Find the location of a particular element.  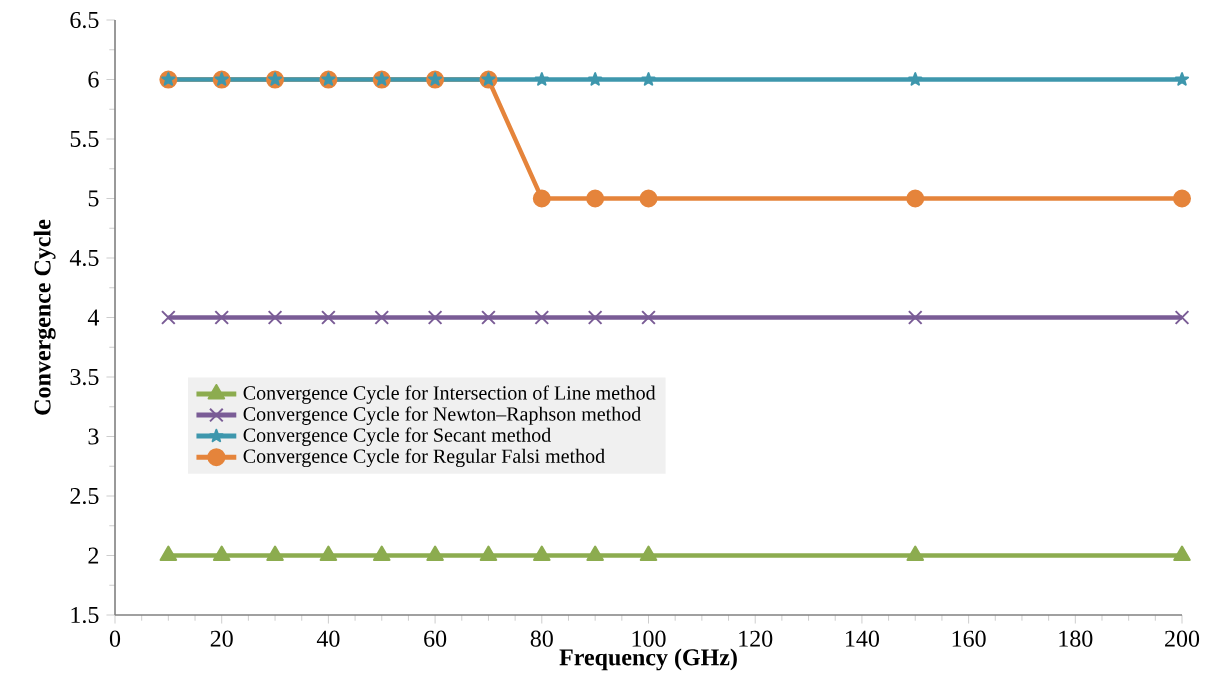

y-tick-label: 2 is located at coordinates (93, 555).